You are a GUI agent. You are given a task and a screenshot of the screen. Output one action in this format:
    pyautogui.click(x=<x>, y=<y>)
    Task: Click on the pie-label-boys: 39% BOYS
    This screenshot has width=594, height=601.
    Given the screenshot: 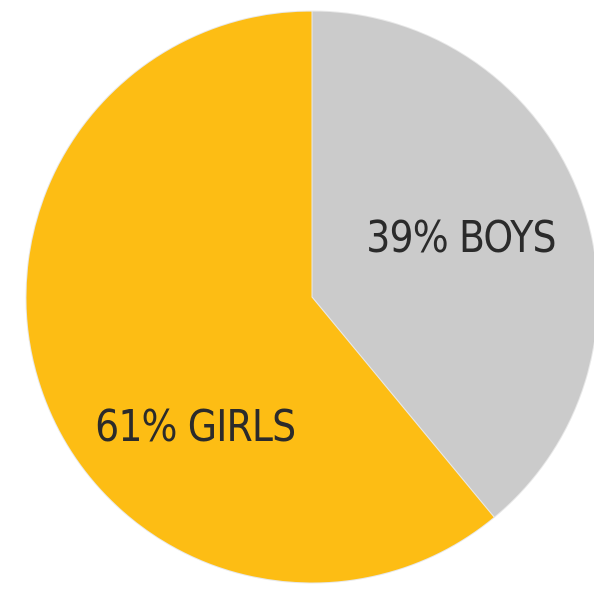 What is the action you would take?
    pyautogui.click(x=460, y=236)
    